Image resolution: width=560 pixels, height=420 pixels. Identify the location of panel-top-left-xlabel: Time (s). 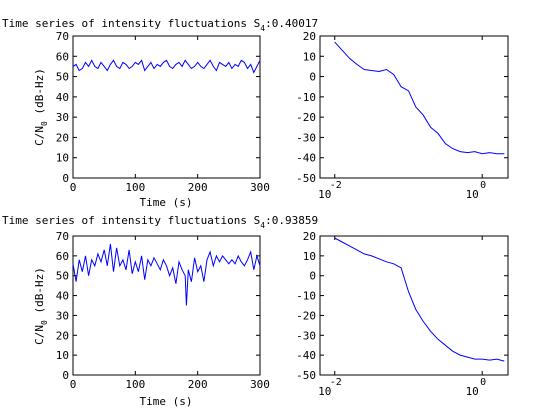
(166, 202).